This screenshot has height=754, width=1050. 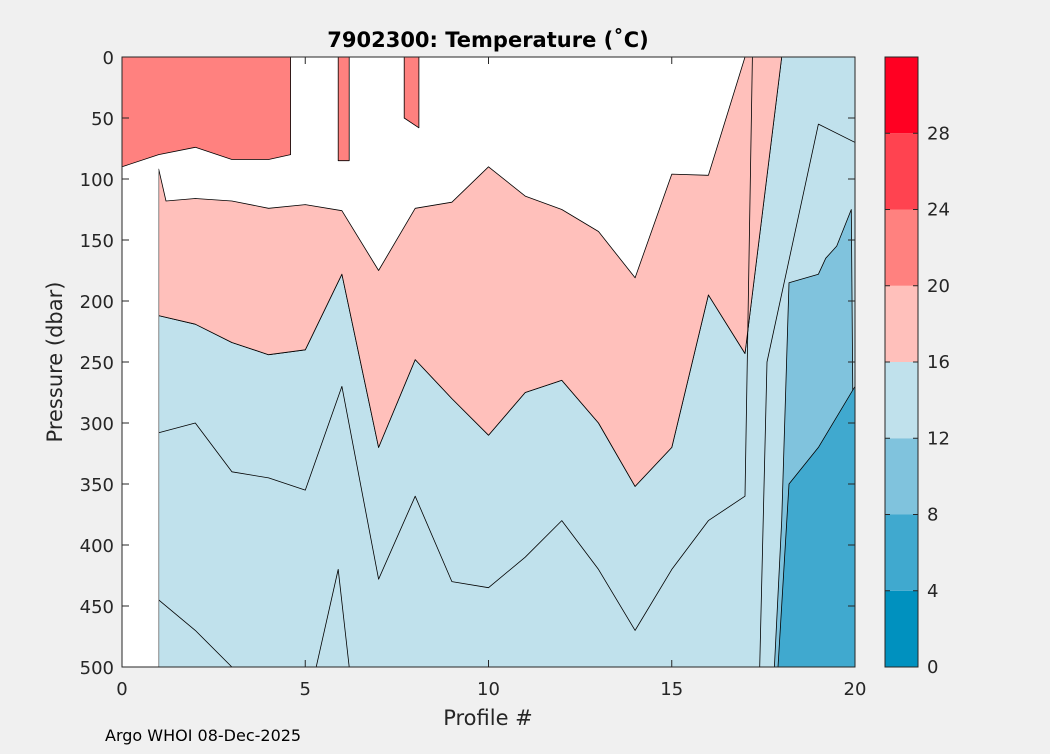 I want to click on missing-data-region, so click(x=140, y=418).